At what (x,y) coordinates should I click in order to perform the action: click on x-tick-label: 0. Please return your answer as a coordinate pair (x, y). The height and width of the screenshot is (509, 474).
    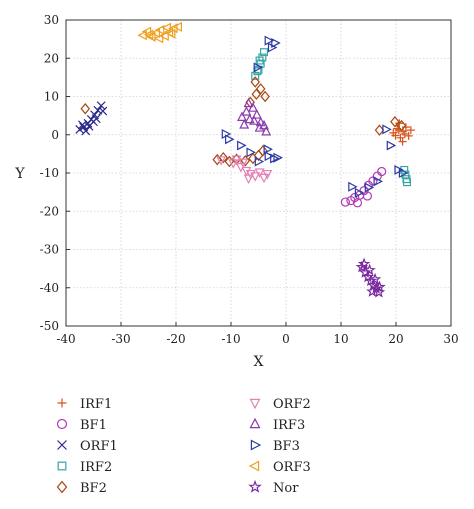
    Looking at the image, I should click on (286, 339).